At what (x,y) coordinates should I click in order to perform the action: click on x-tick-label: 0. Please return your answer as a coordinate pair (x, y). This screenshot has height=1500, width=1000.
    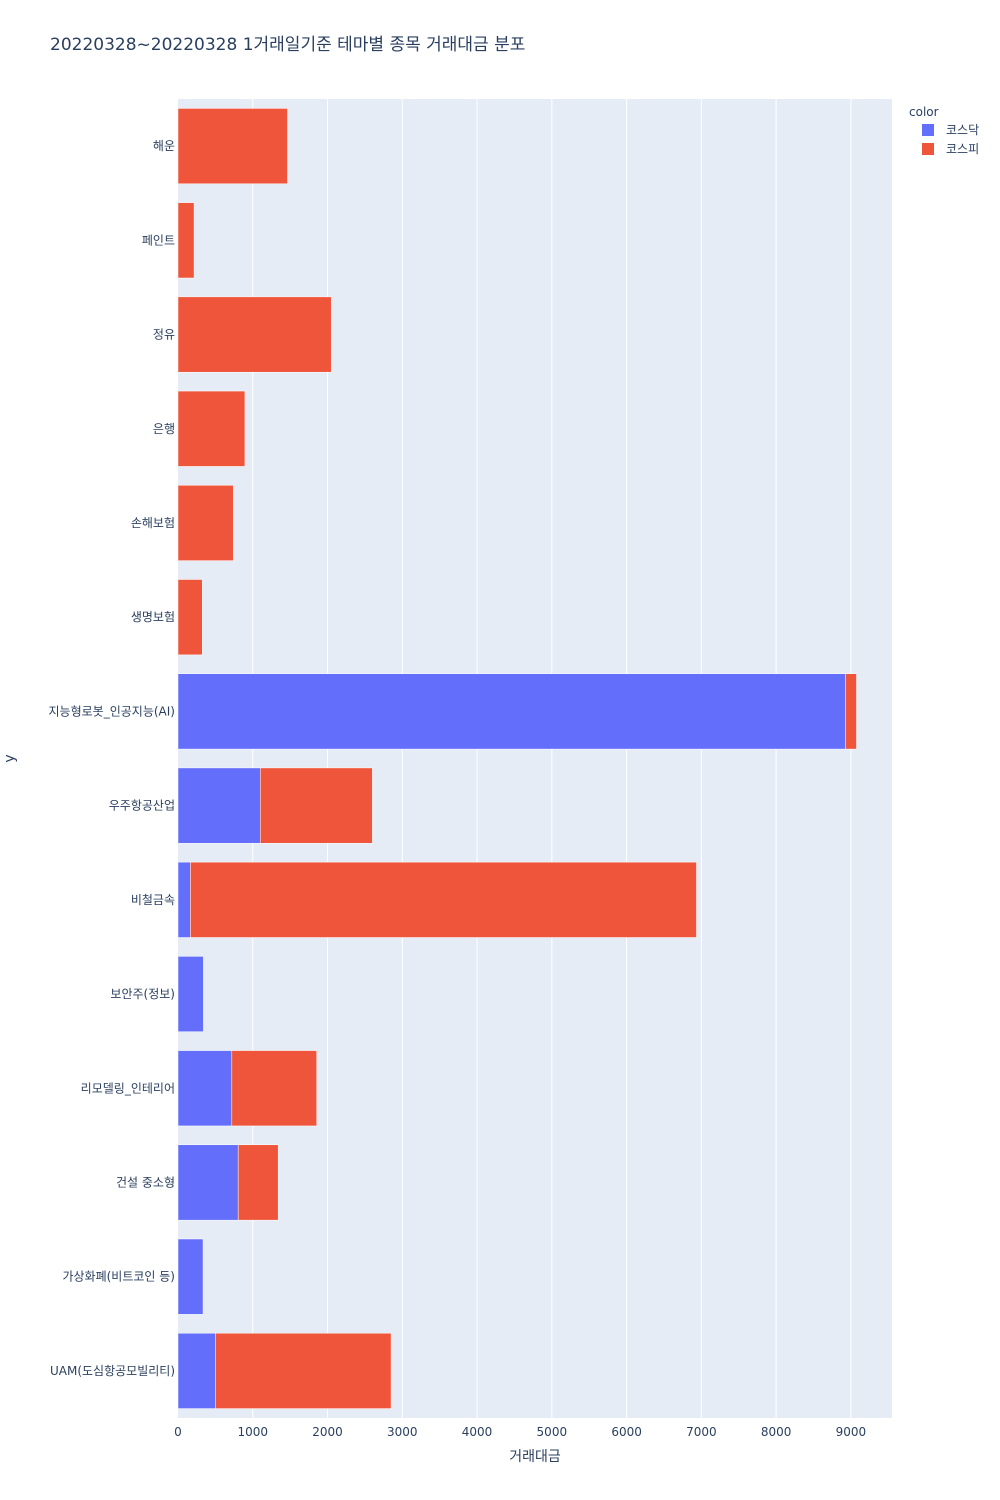
    Looking at the image, I should click on (178, 1432).